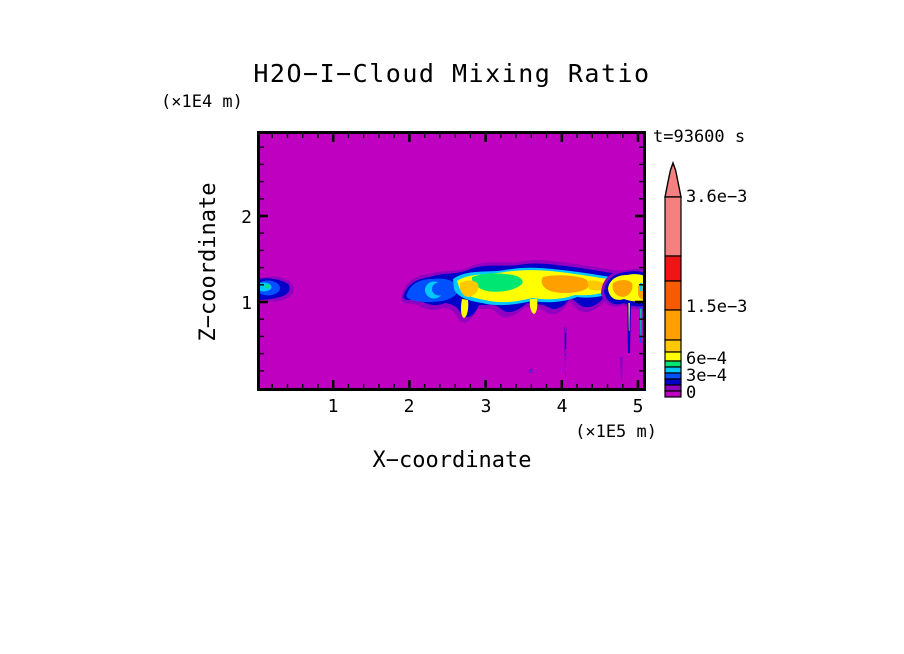 The height and width of the screenshot is (654, 904). I want to click on colorbar-label-3e-4: 3e−4, so click(706, 376).